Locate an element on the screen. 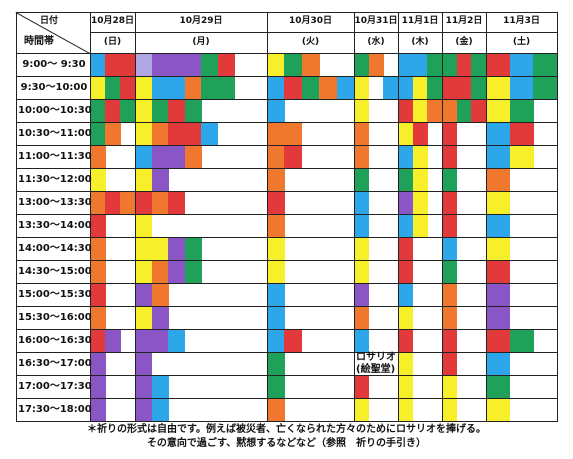  day-date: 11月1日 is located at coordinates (420, 21).